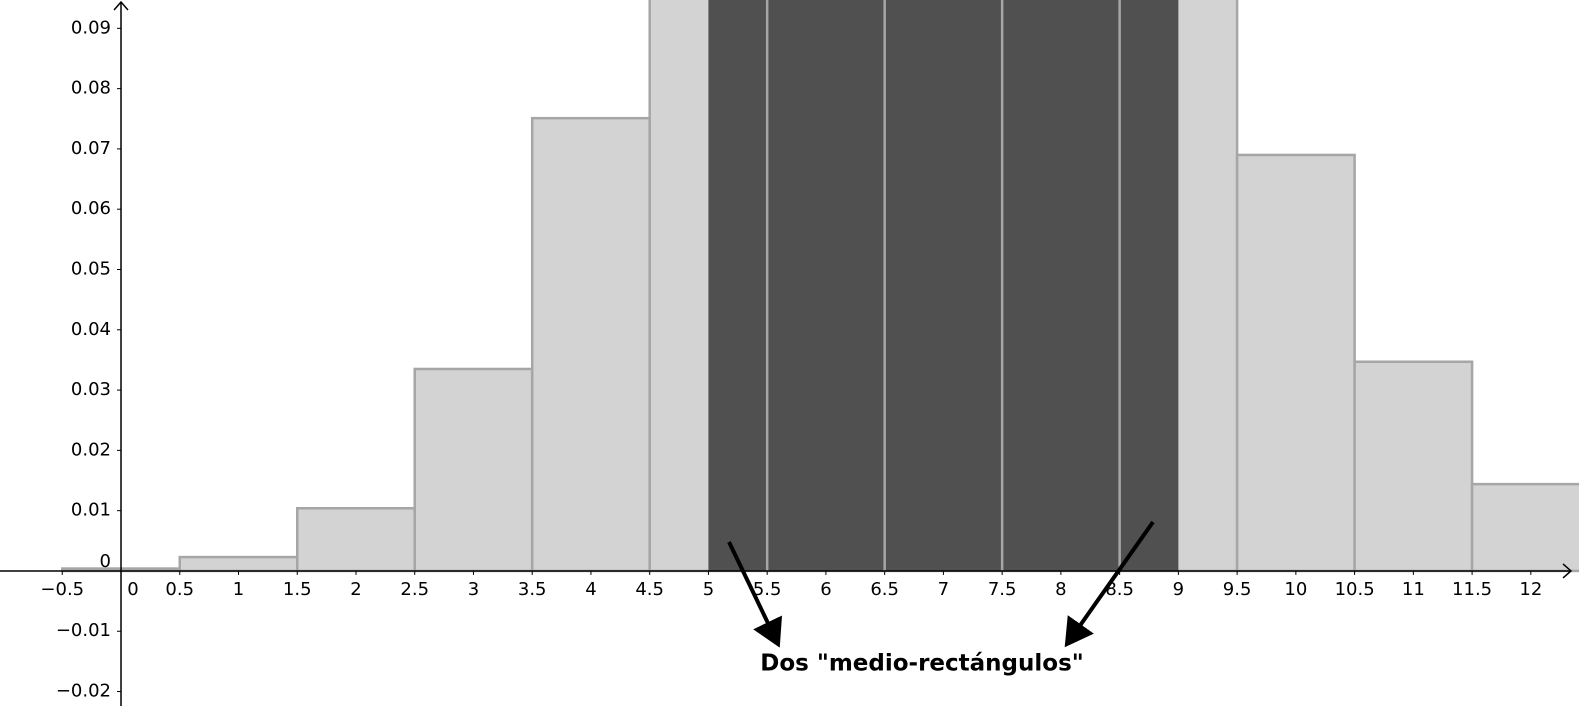 This screenshot has width=1579, height=706. I want to click on x-tick-label: 5.5, so click(767, 589).